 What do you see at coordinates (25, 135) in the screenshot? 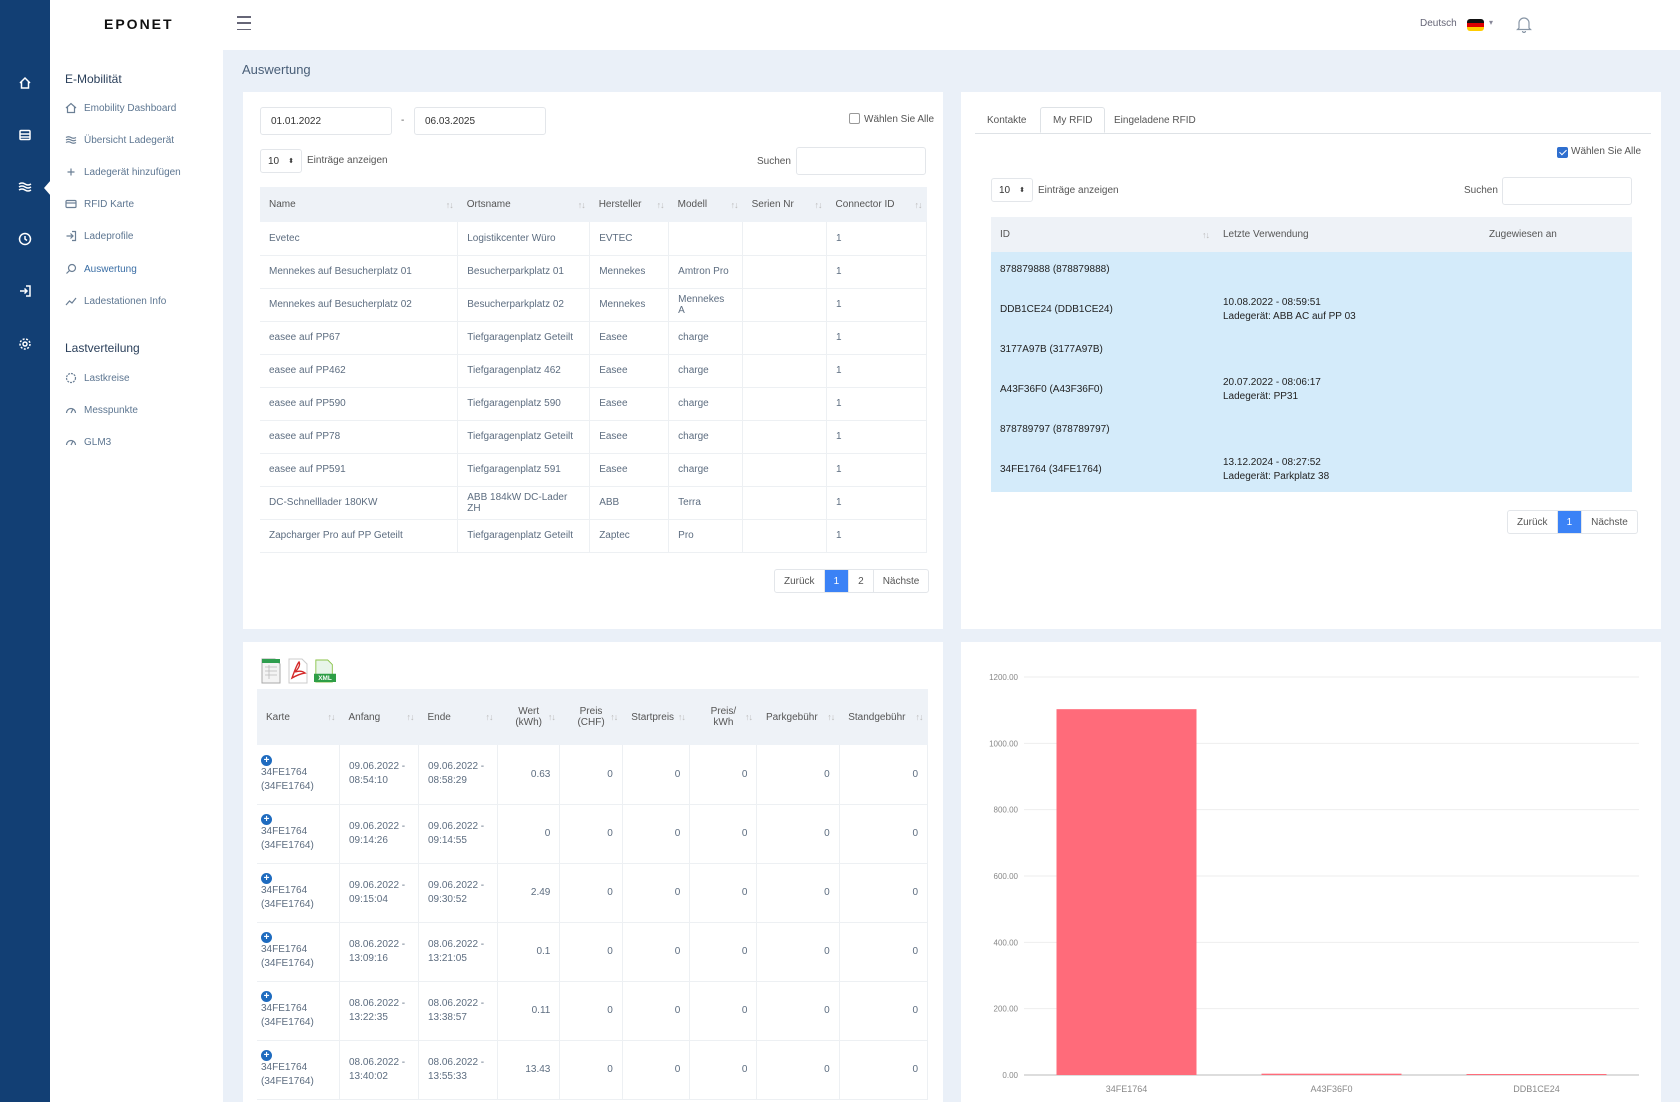
I see `database-icon` at bounding box center [25, 135].